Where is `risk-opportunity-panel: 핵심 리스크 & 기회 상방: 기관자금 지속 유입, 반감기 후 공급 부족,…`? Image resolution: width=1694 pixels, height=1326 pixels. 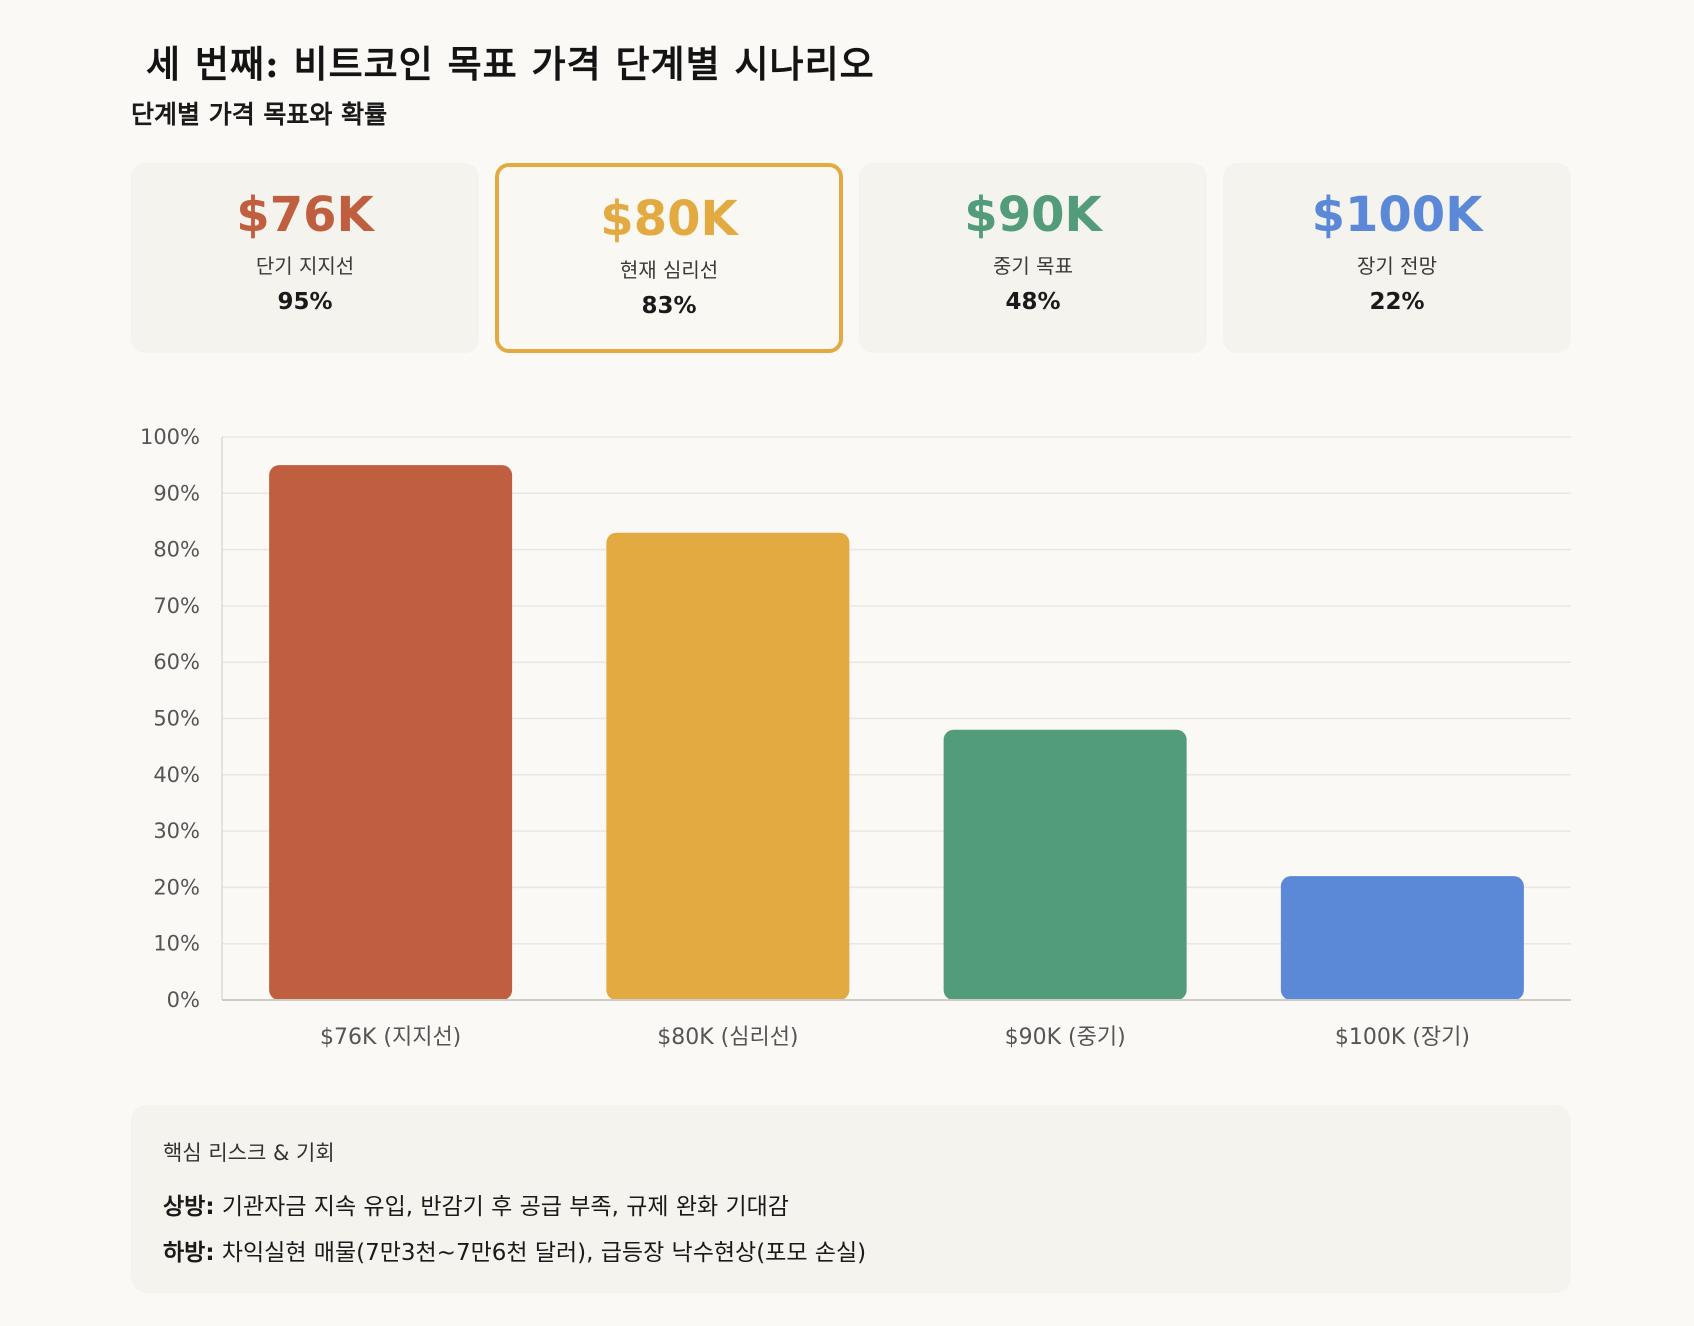
risk-opportunity-panel: 핵심 리스크 & 기회 상방: 기관자금 지속 유입, 반감기 후 공급 부족,… is located at coordinates (851, 1199).